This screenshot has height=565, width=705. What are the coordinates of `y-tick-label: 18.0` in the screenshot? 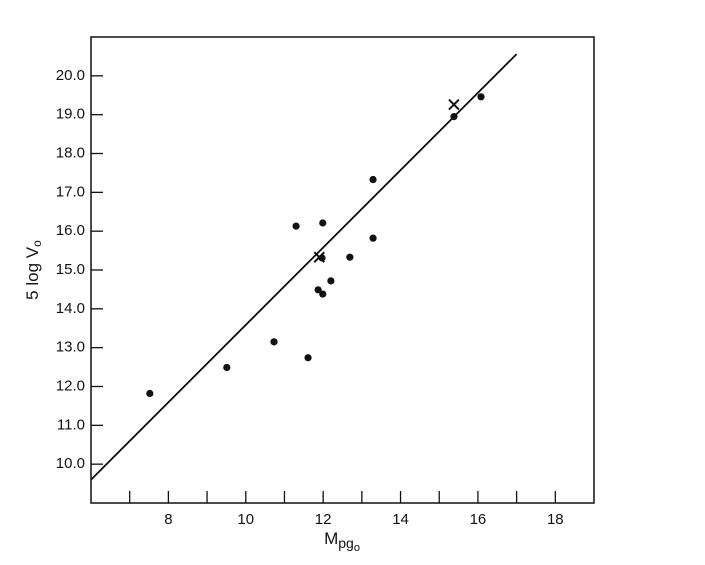 It's located at (70, 152).